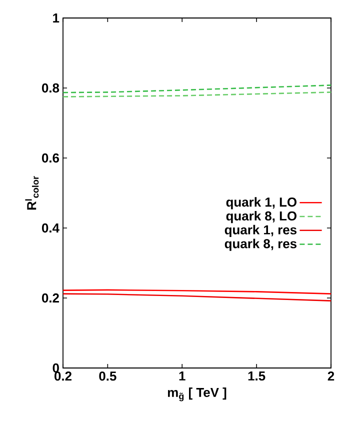  What do you see at coordinates (182, 376) in the screenshot?
I see `x-tick-label: 1` at bounding box center [182, 376].